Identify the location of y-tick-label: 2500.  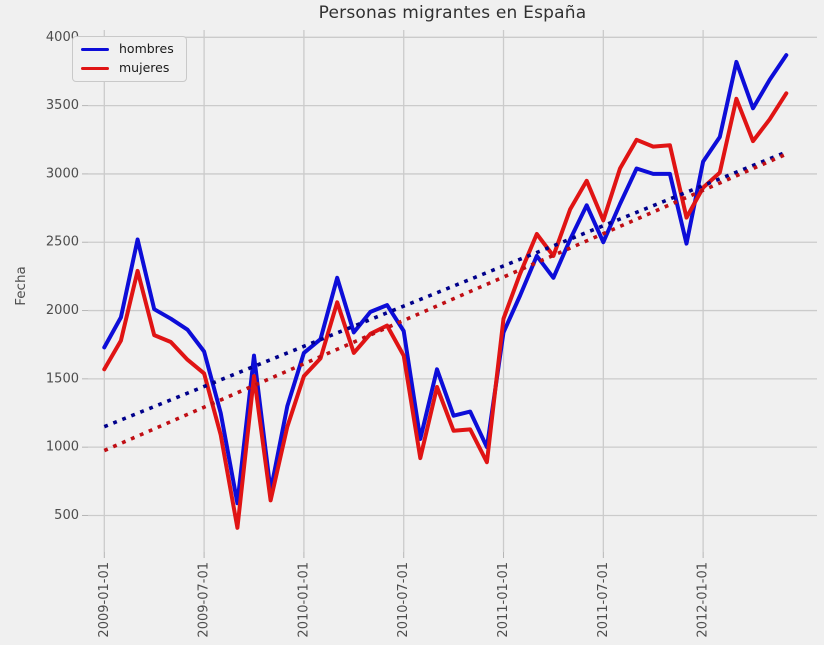
(62, 242).